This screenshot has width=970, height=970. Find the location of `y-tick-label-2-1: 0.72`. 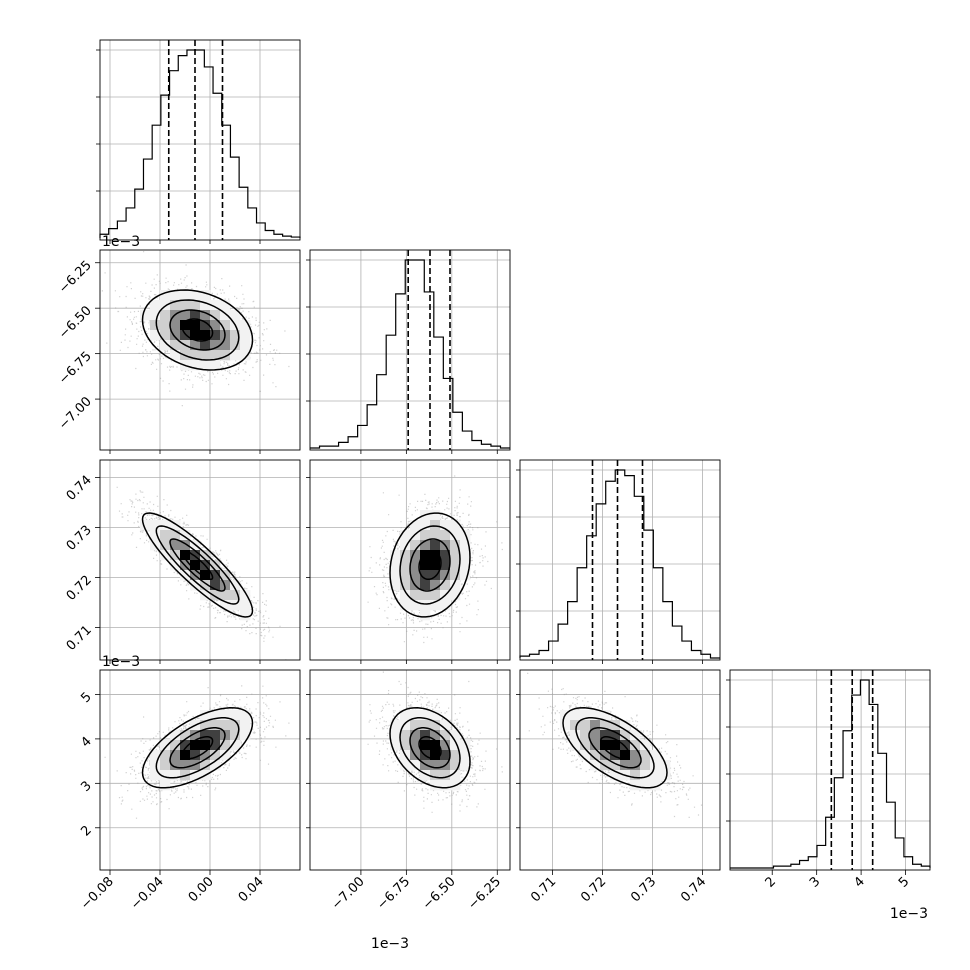

y-tick-label-2-1: 0.72 is located at coordinates (79, 588).